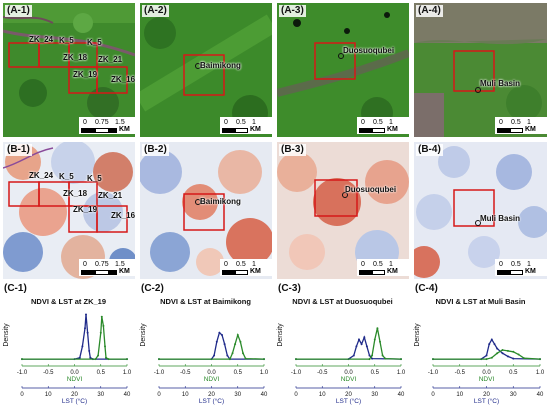 This screenshot has height=420, width=550. What do you see at coordinates (205, 301) in the screenshot?
I see `chart-title: NDVI & LST at Baimikong` at bounding box center [205, 301].